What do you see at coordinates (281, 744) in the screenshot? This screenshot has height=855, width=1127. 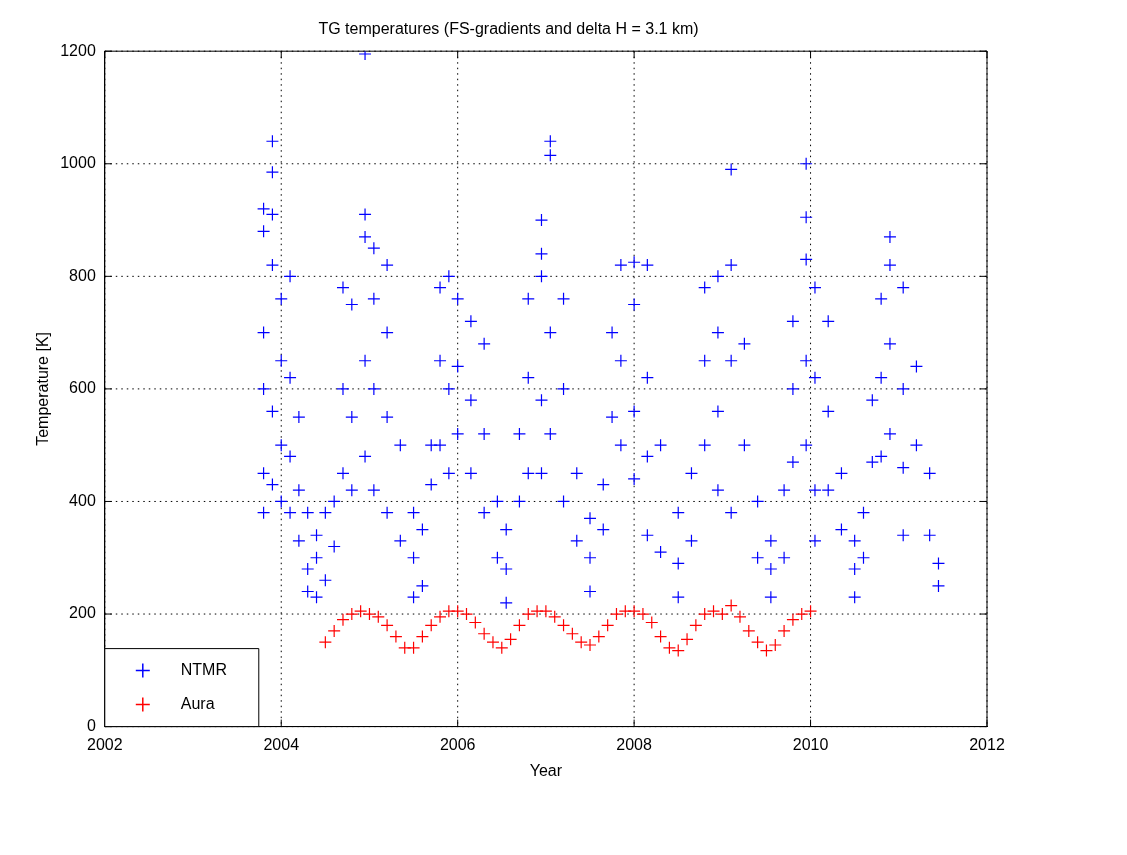 I see `x-tick-label: 2004` at bounding box center [281, 744].